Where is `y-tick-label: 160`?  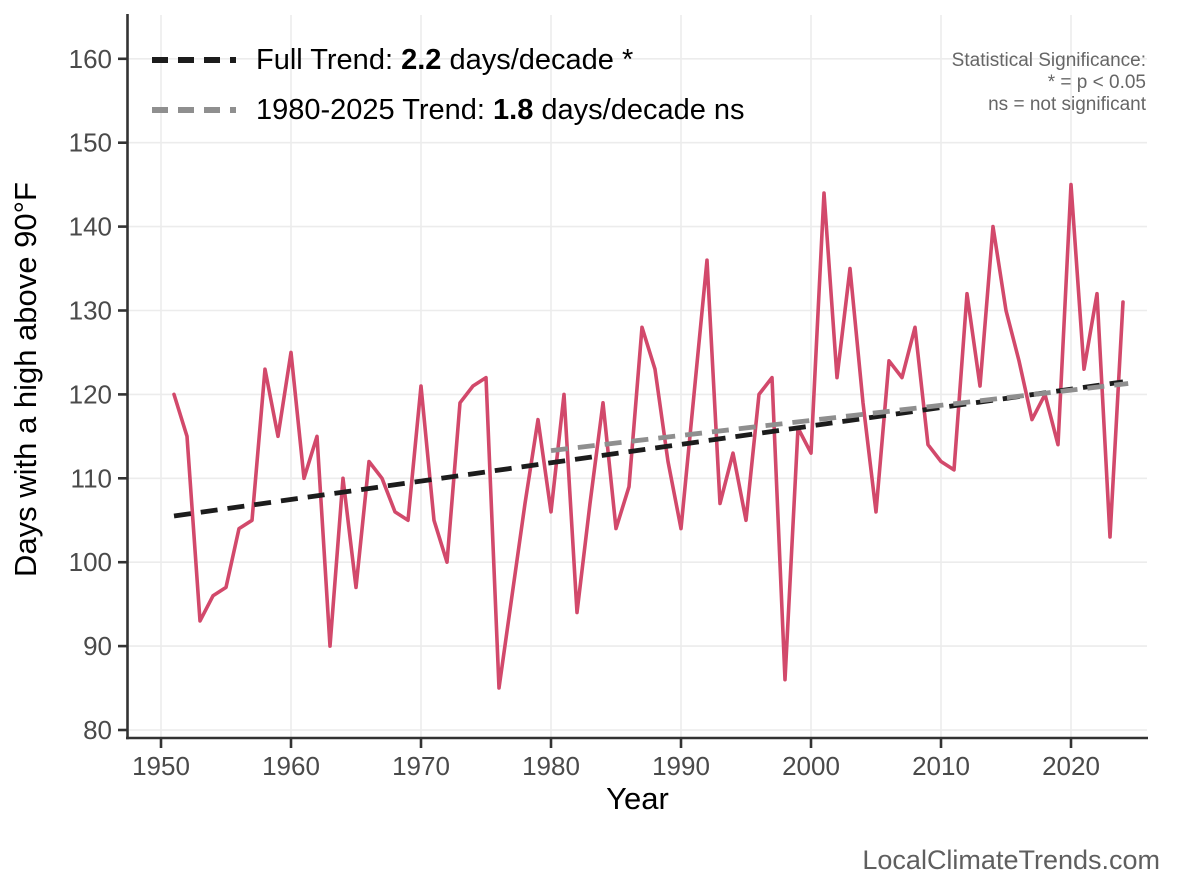
y-tick-label: 160 is located at coordinates (90, 59).